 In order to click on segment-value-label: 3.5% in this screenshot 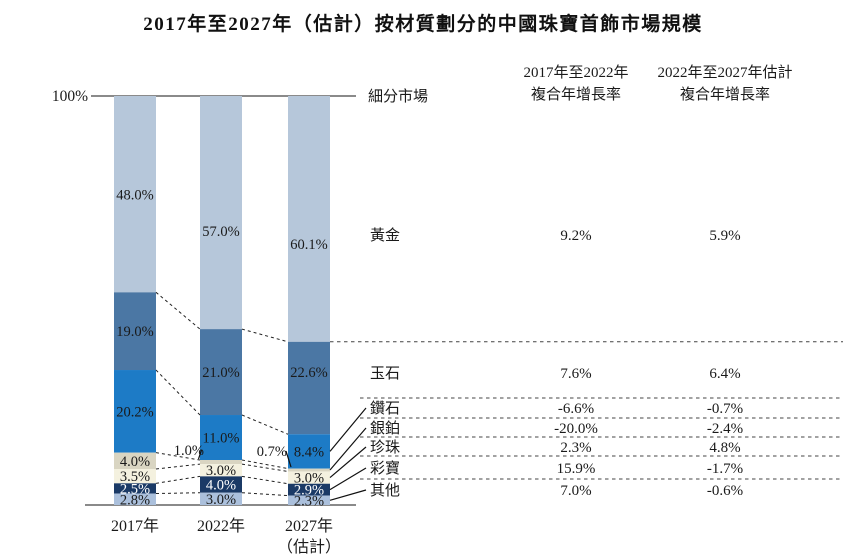, I will do `click(135, 477)`.